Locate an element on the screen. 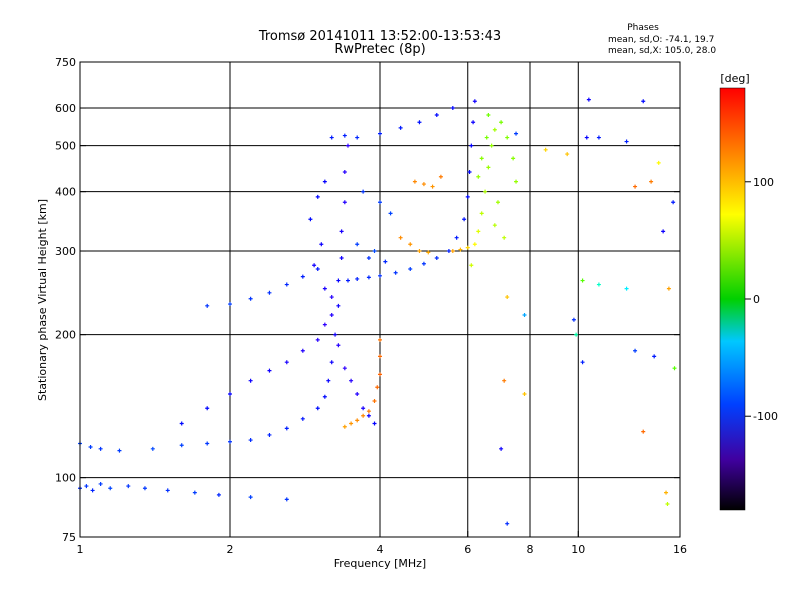 This screenshot has width=800, height=604. x-tick-label: 4 is located at coordinates (380, 549).